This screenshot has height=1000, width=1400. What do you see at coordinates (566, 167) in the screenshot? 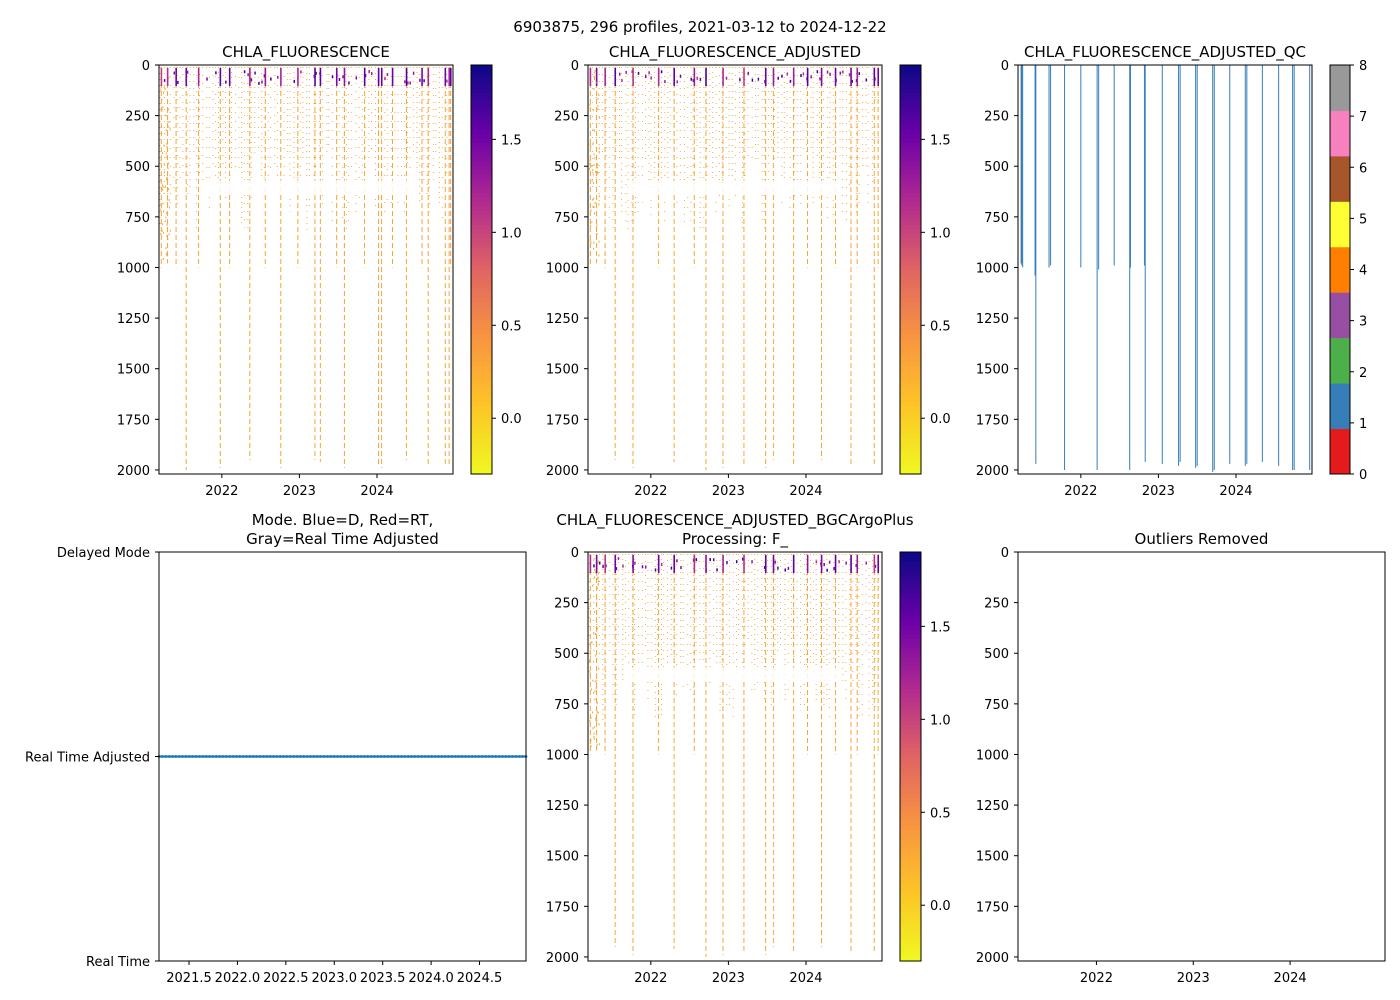
I see `y-tick-label: 500` at bounding box center [566, 167].